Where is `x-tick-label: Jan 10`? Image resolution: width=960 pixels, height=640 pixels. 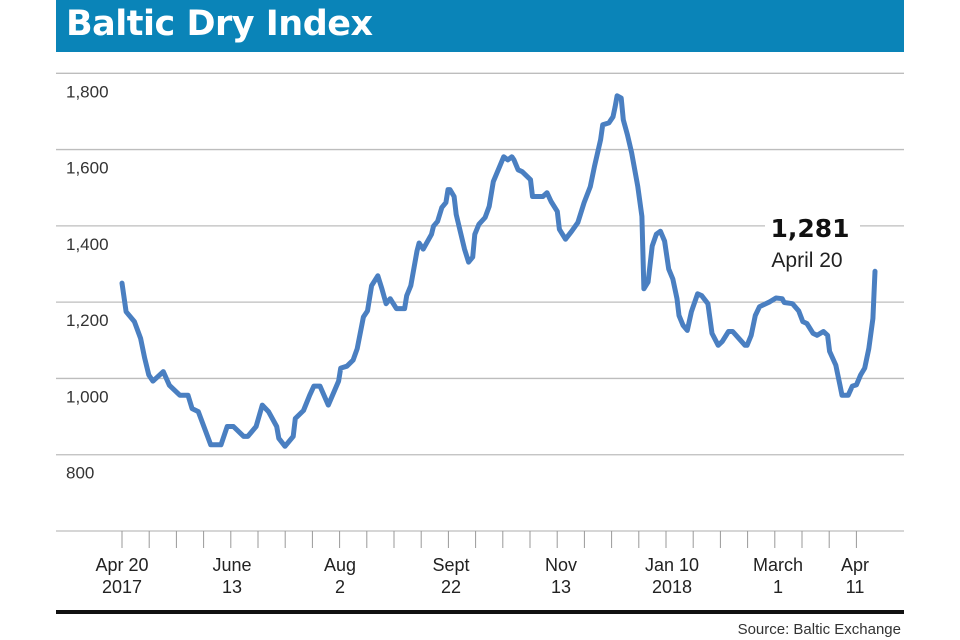 x-tick-label: Jan 10 is located at coordinates (672, 565).